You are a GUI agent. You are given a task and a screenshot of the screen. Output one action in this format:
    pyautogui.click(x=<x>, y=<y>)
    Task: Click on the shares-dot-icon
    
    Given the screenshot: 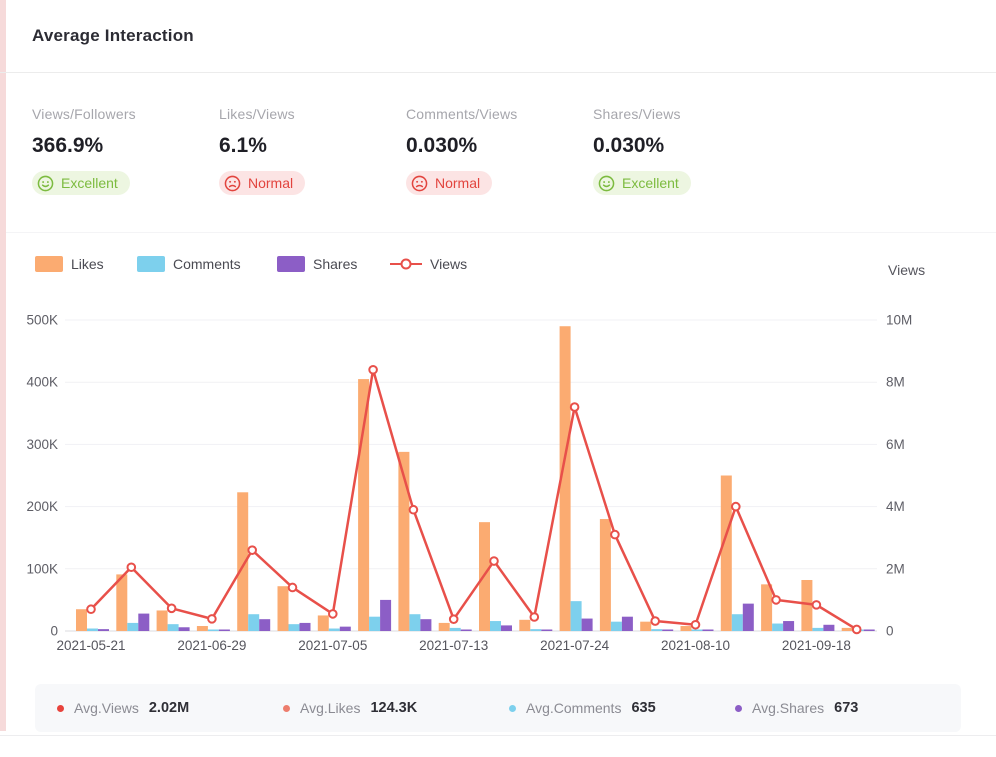 What is the action you would take?
    pyautogui.click(x=738, y=708)
    